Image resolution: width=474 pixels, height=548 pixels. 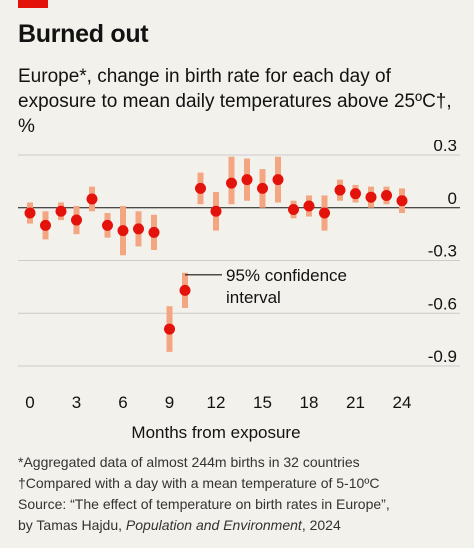 What do you see at coordinates (321, 525) in the screenshot?
I see `footnote-line-4-suffix: , 2024` at bounding box center [321, 525].